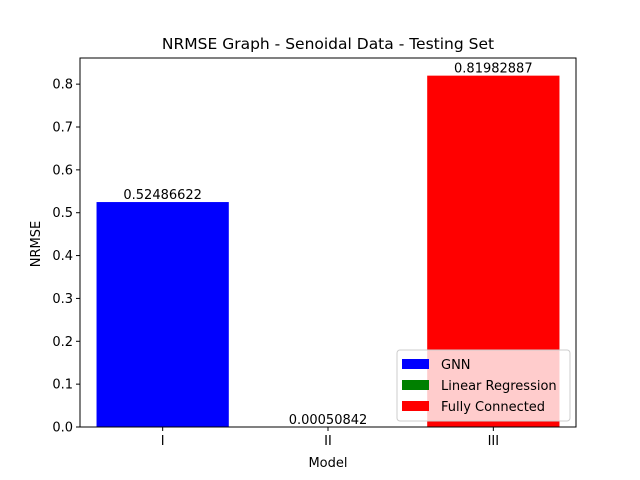 Image resolution: width=640 pixels, height=480 pixels. I want to click on y-tick-label: 0.2, so click(62, 342).